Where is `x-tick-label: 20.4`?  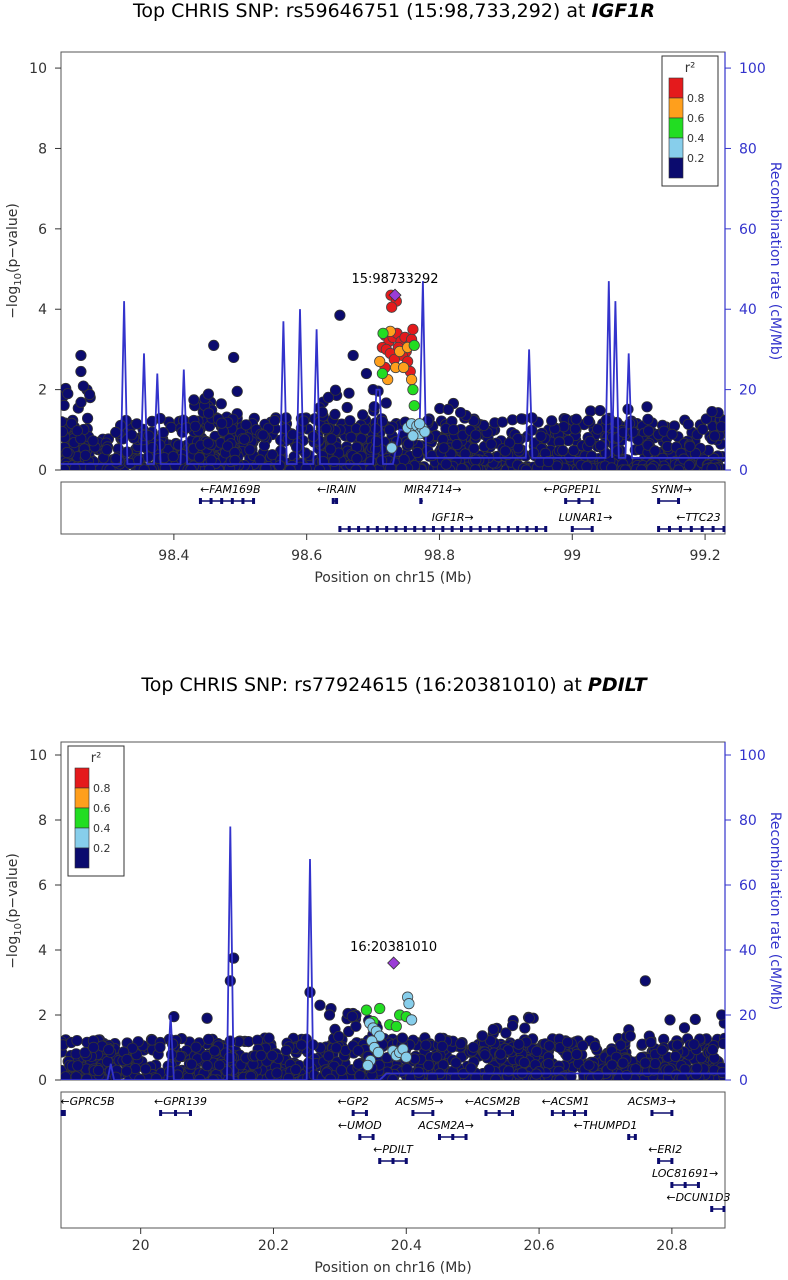
x-tick-label: 20.4 is located at coordinates (406, 1246).